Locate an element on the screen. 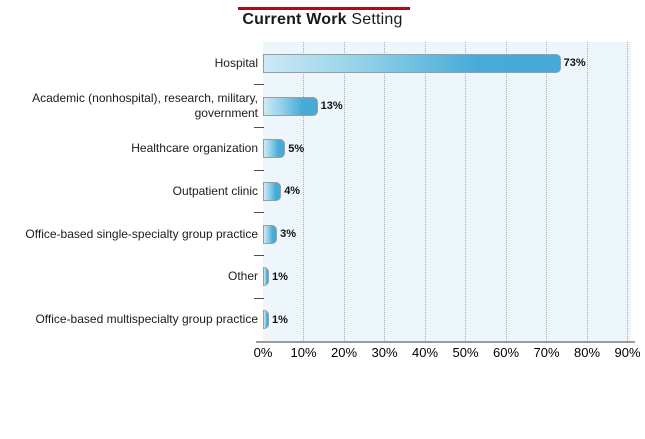 This screenshot has width=645, height=439. category-label: Other is located at coordinates (129, 277).